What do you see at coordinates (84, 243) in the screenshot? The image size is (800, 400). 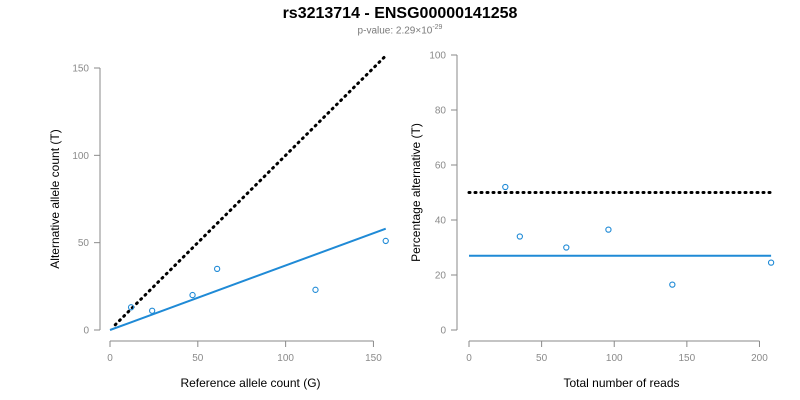 I see `y-tick-label: 50` at bounding box center [84, 243].